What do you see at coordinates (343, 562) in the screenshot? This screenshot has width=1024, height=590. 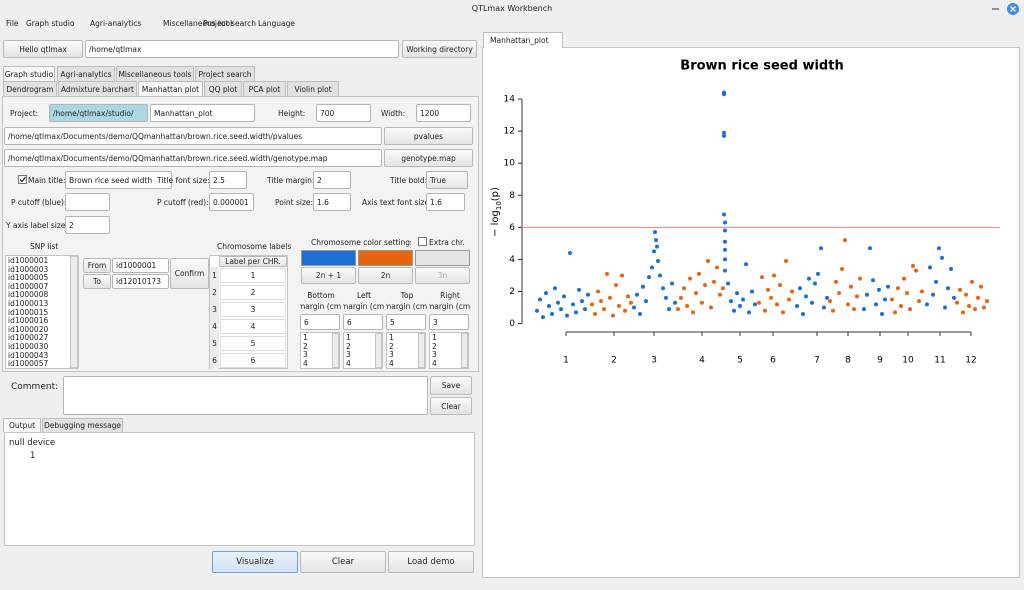 I see `action-button: Clear` at bounding box center [343, 562].